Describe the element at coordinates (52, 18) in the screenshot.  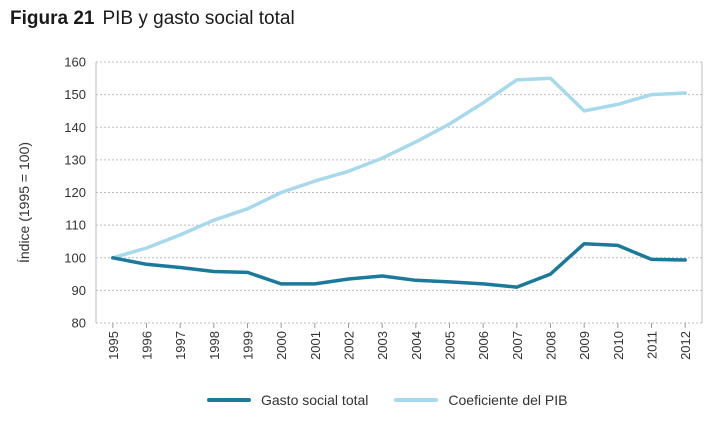
I see `figure-label: Figura 21` at that location.